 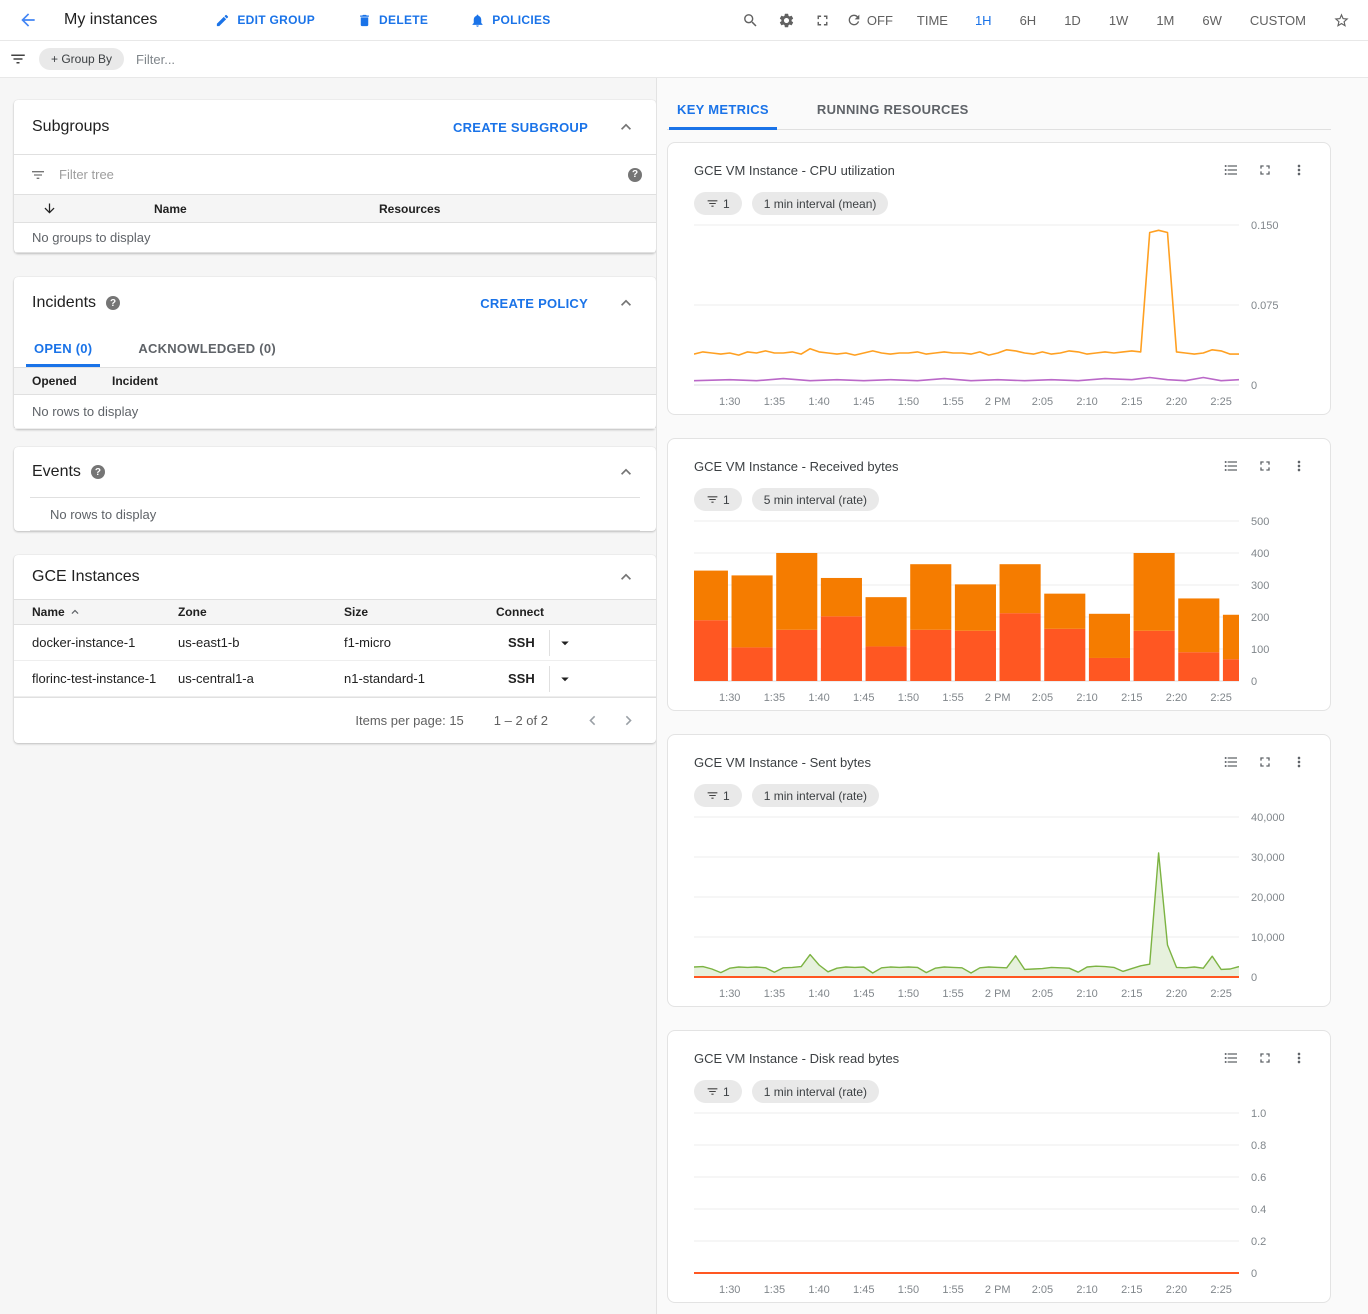 I want to click on back-button, so click(x=28, y=20).